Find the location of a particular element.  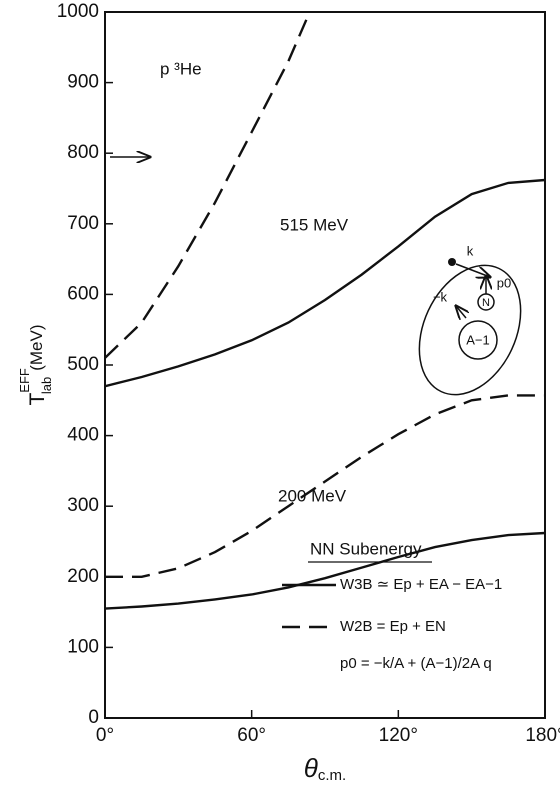

x-axis-label: θc.m. is located at coordinates (325, 768).